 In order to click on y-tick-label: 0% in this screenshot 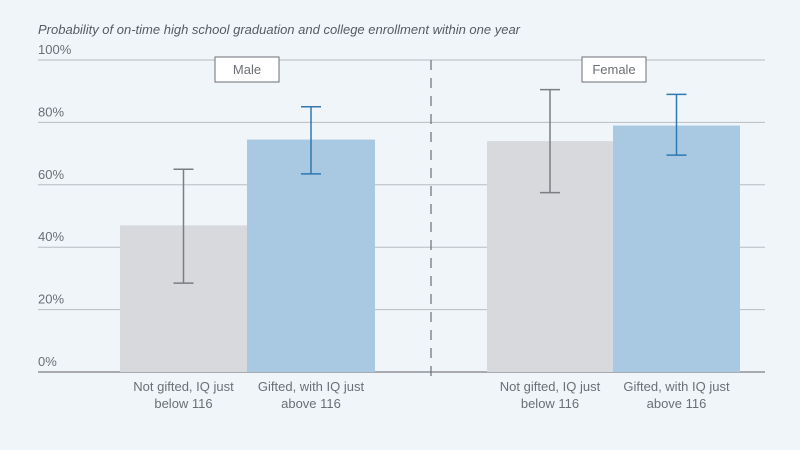, I will do `click(47, 361)`.